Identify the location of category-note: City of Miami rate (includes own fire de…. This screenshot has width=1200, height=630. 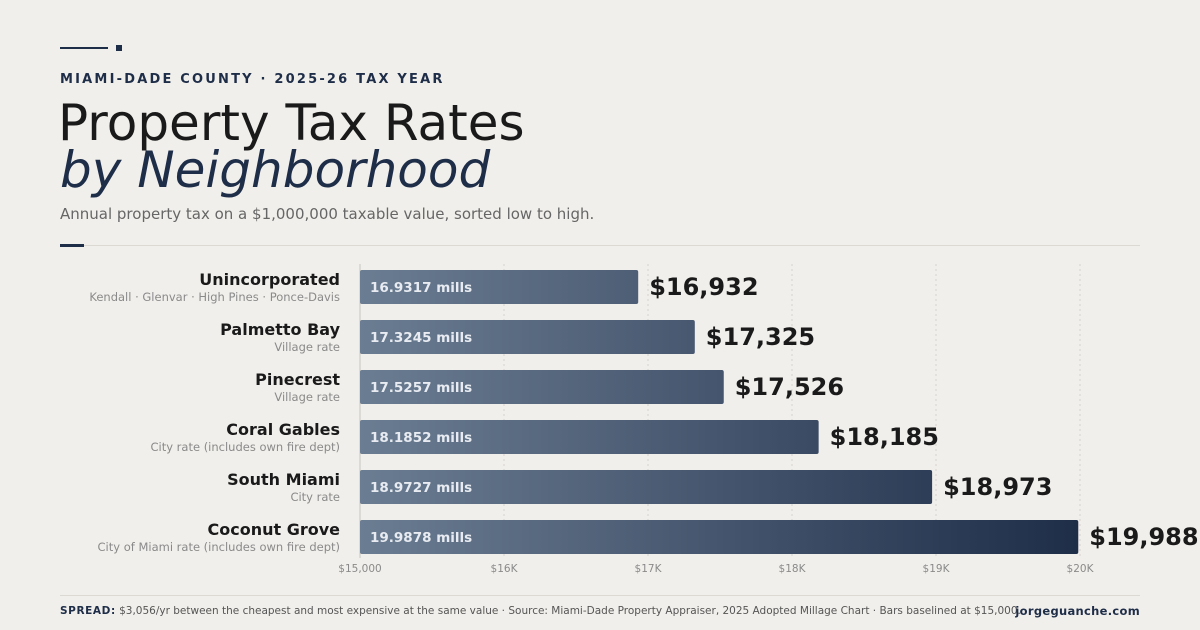
(219, 547).